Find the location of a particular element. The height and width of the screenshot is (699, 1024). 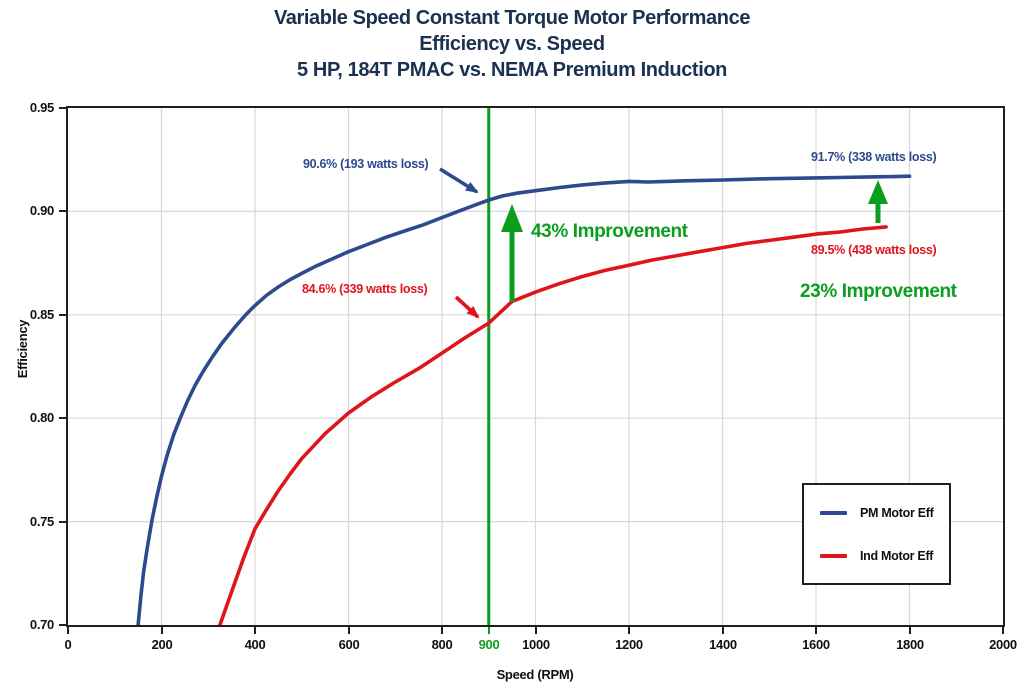

y-tick-label: 0.90 is located at coordinates (41, 210).